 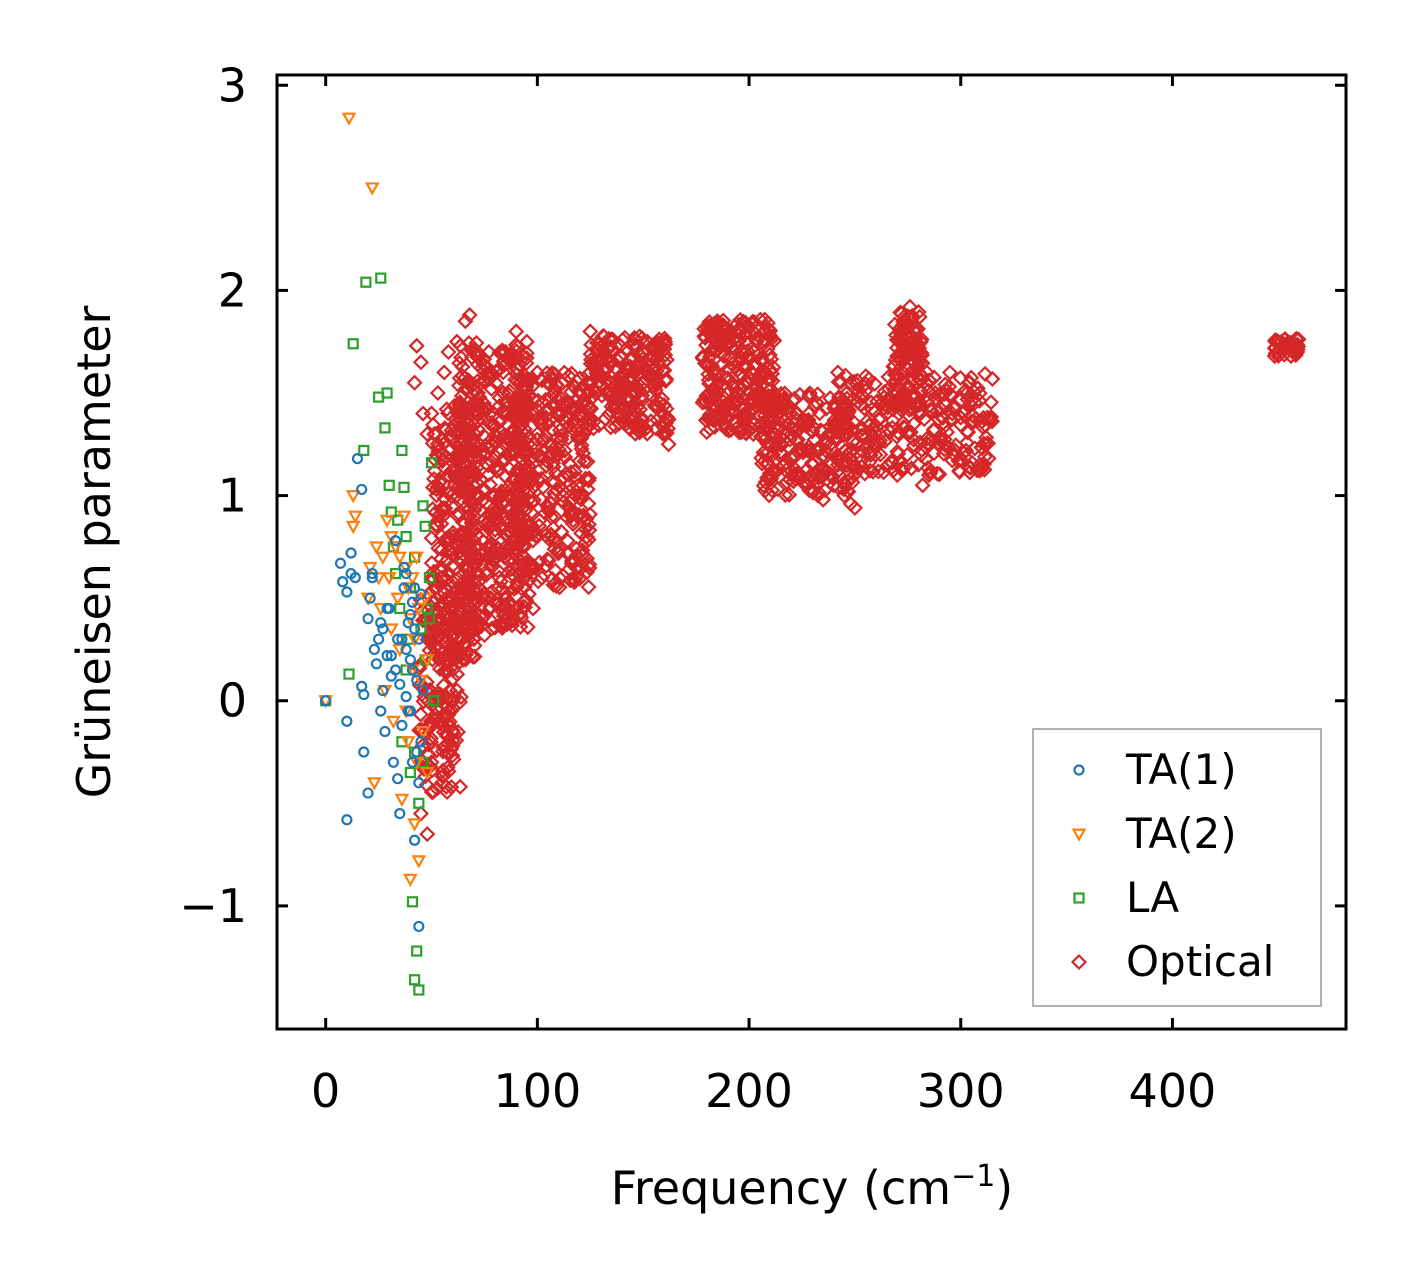 I want to click on legend-entry: TA(1), so click(x=1155, y=769).